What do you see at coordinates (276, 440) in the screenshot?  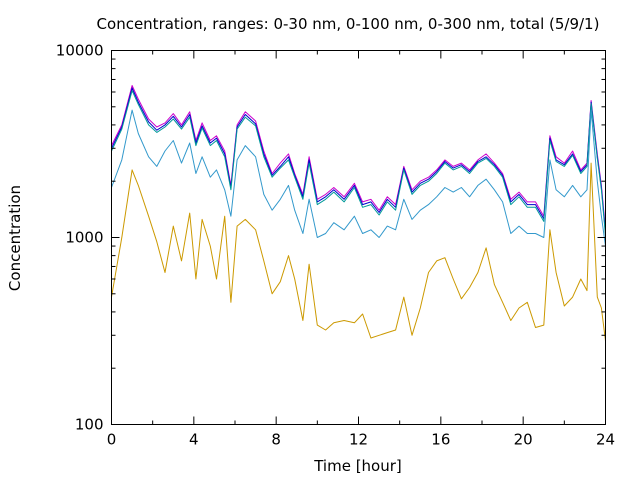 I see `x-tick-label: 8` at bounding box center [276, 440].